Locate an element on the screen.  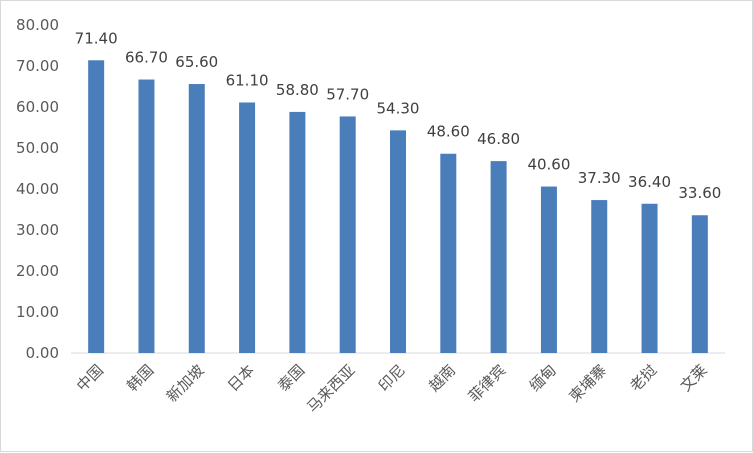
category-label: 中国 is located at coordinates (90, 378).